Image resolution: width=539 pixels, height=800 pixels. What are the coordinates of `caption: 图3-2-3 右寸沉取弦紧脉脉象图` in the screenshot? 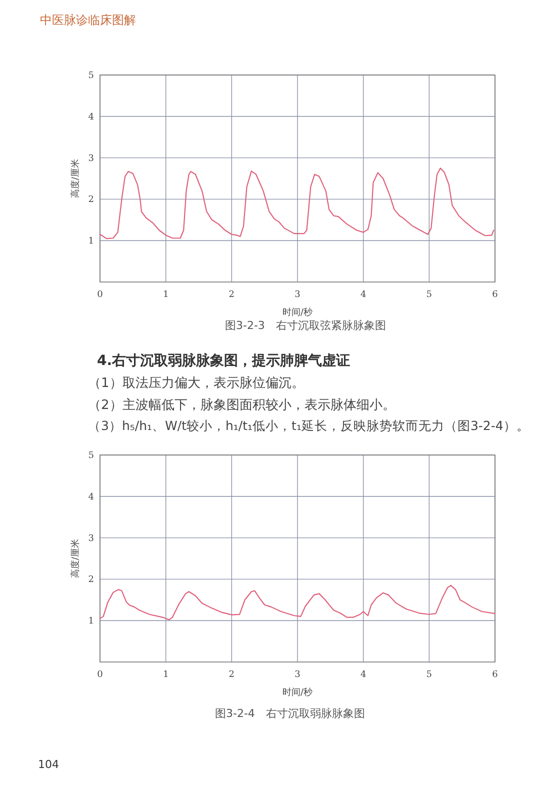 It's located at (305, 325).